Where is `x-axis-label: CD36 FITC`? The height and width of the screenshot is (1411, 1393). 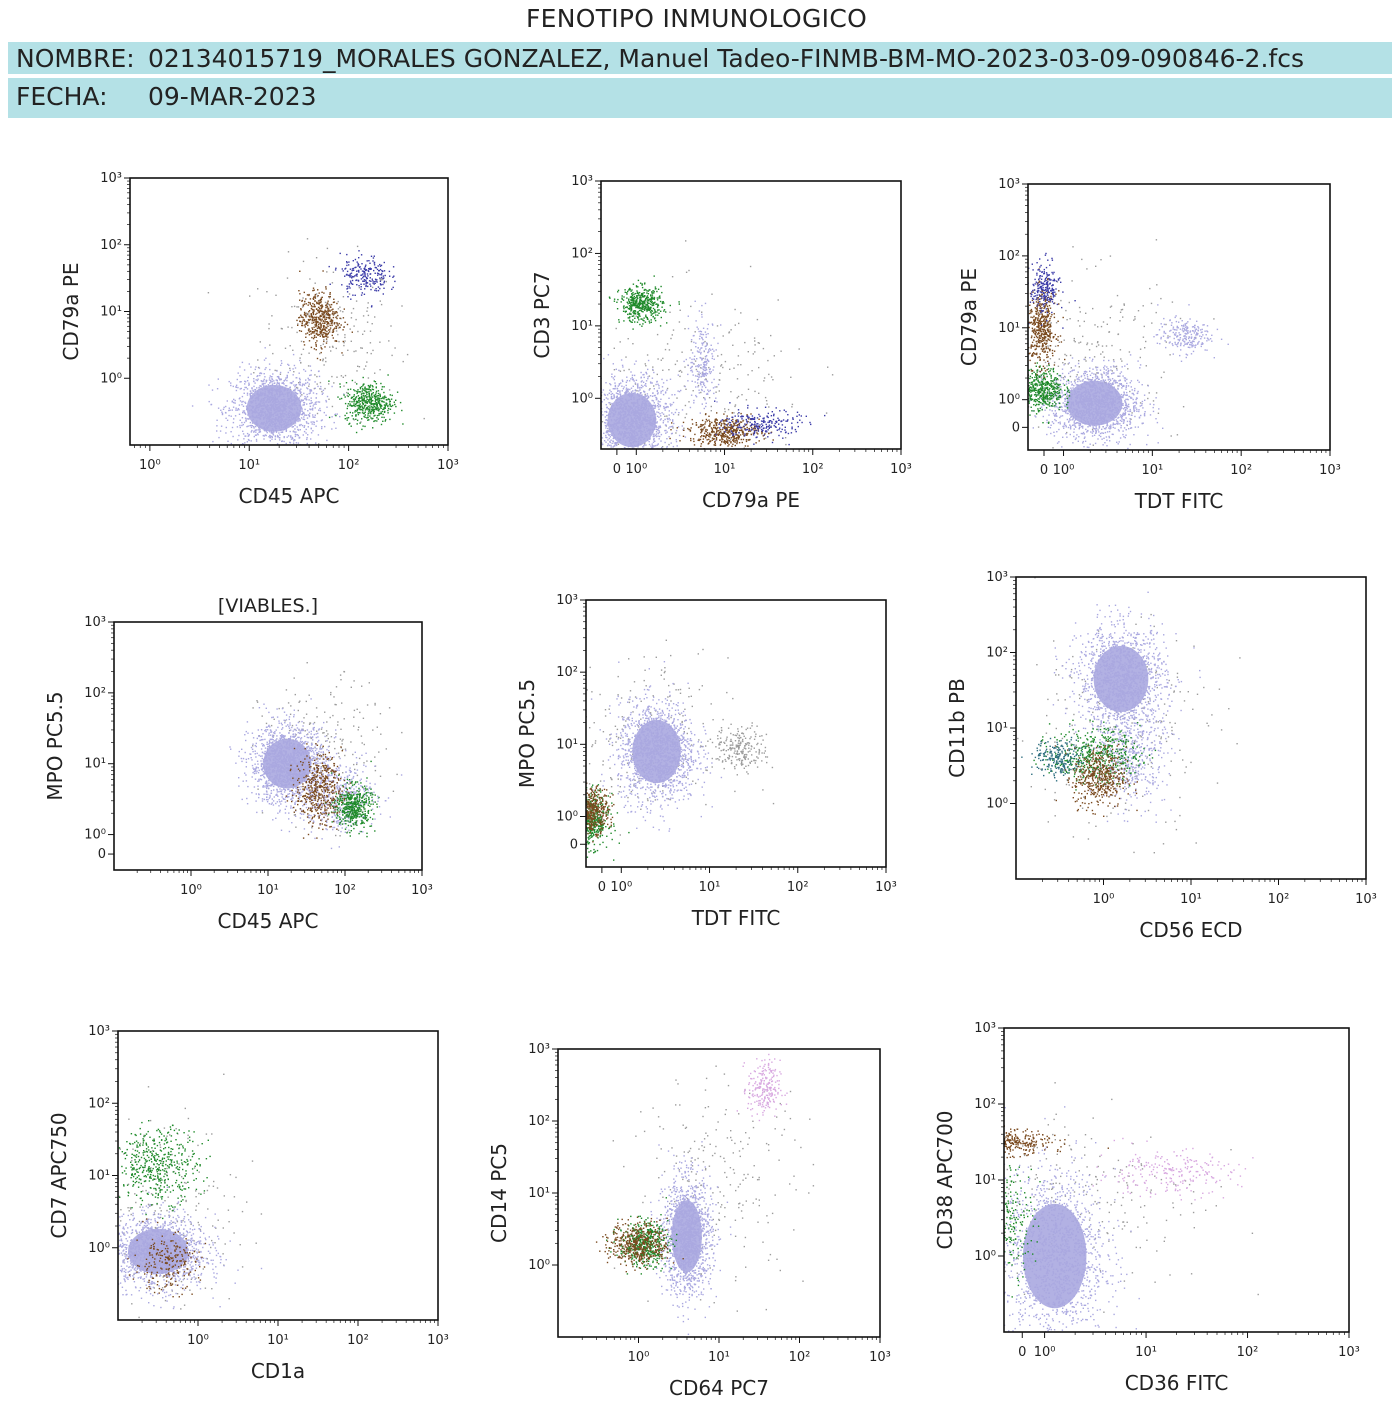
x-axis-label: CD36 FITC is located at coordinates (1177, 1383).